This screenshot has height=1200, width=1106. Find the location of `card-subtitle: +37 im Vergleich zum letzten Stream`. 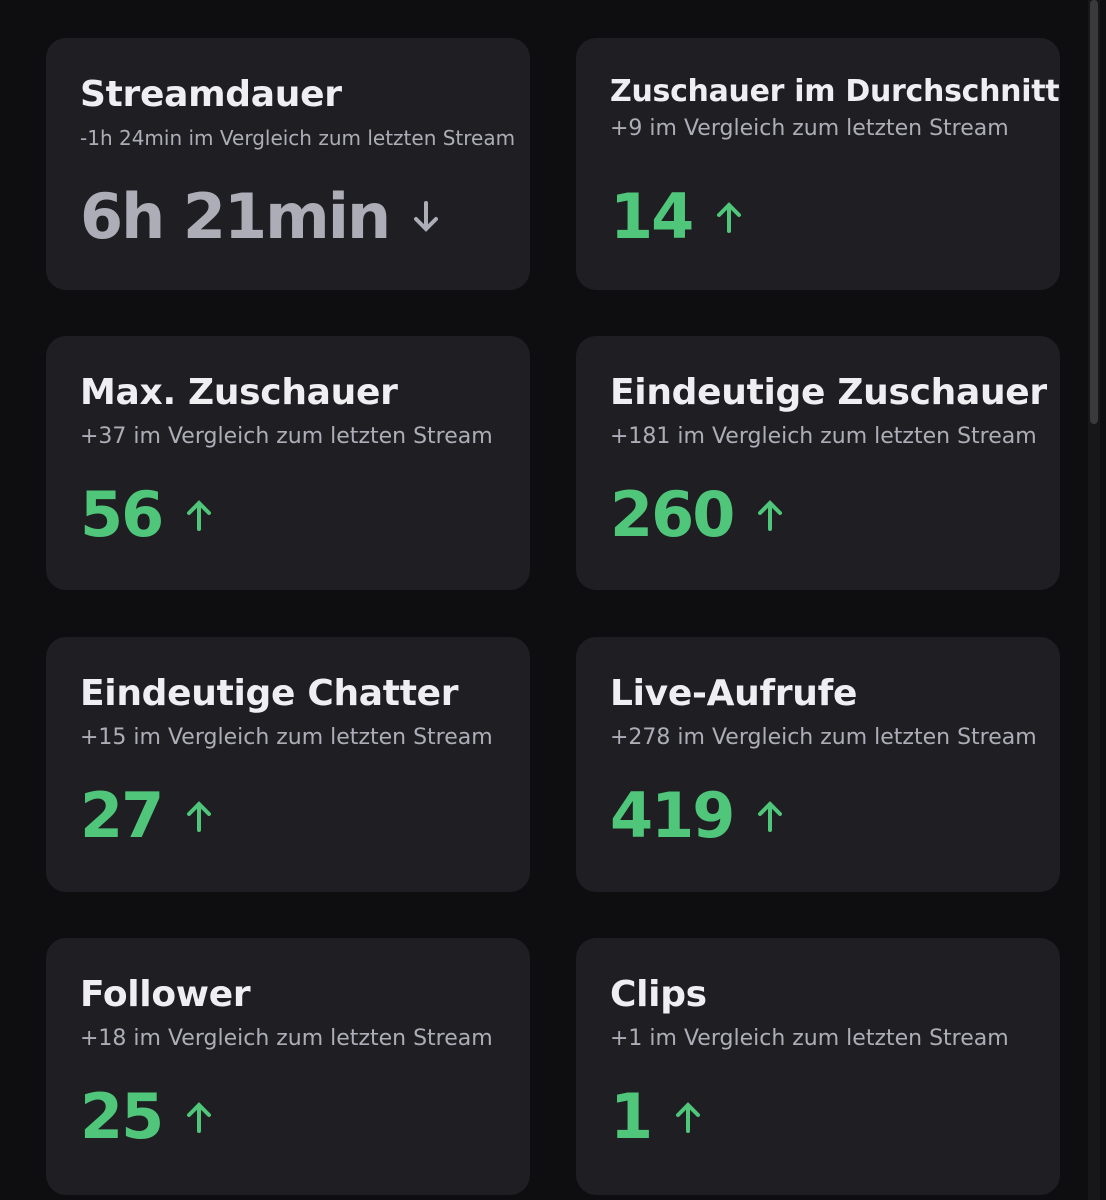

card-subtitle: +37 im Vergleich zum letzten Stream is located at coordinates (286, 436).